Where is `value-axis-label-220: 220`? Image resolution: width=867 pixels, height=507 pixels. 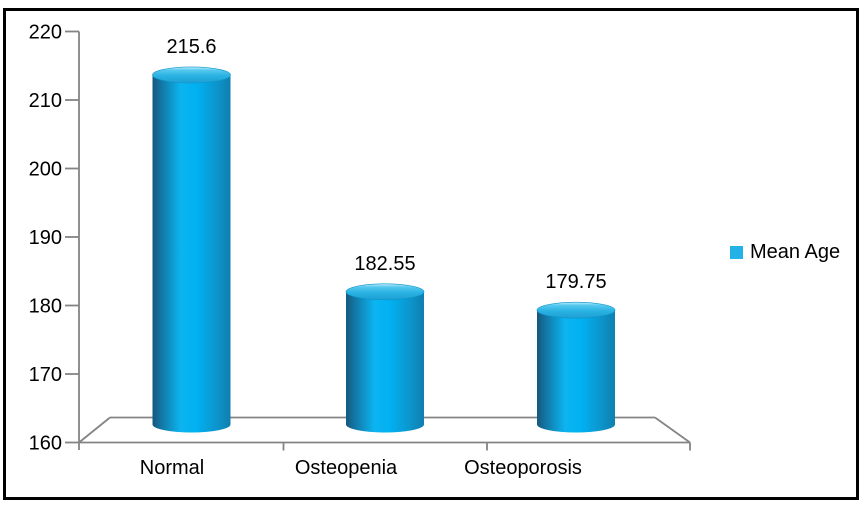 value-axis-label-220: 220 is located at coordinates (45, 33).